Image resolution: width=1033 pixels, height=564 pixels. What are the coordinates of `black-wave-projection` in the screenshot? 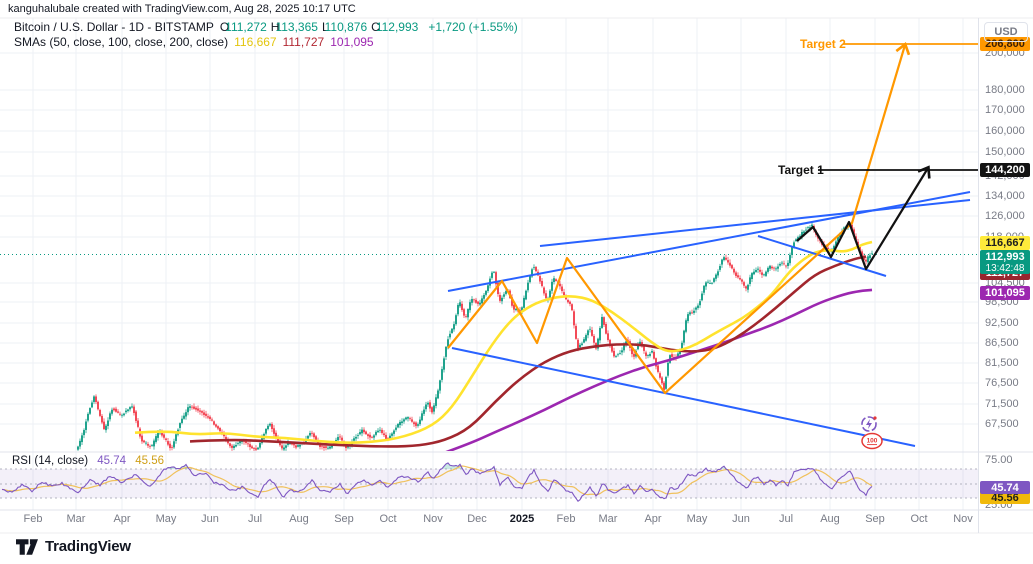 It's located at (863, 218).